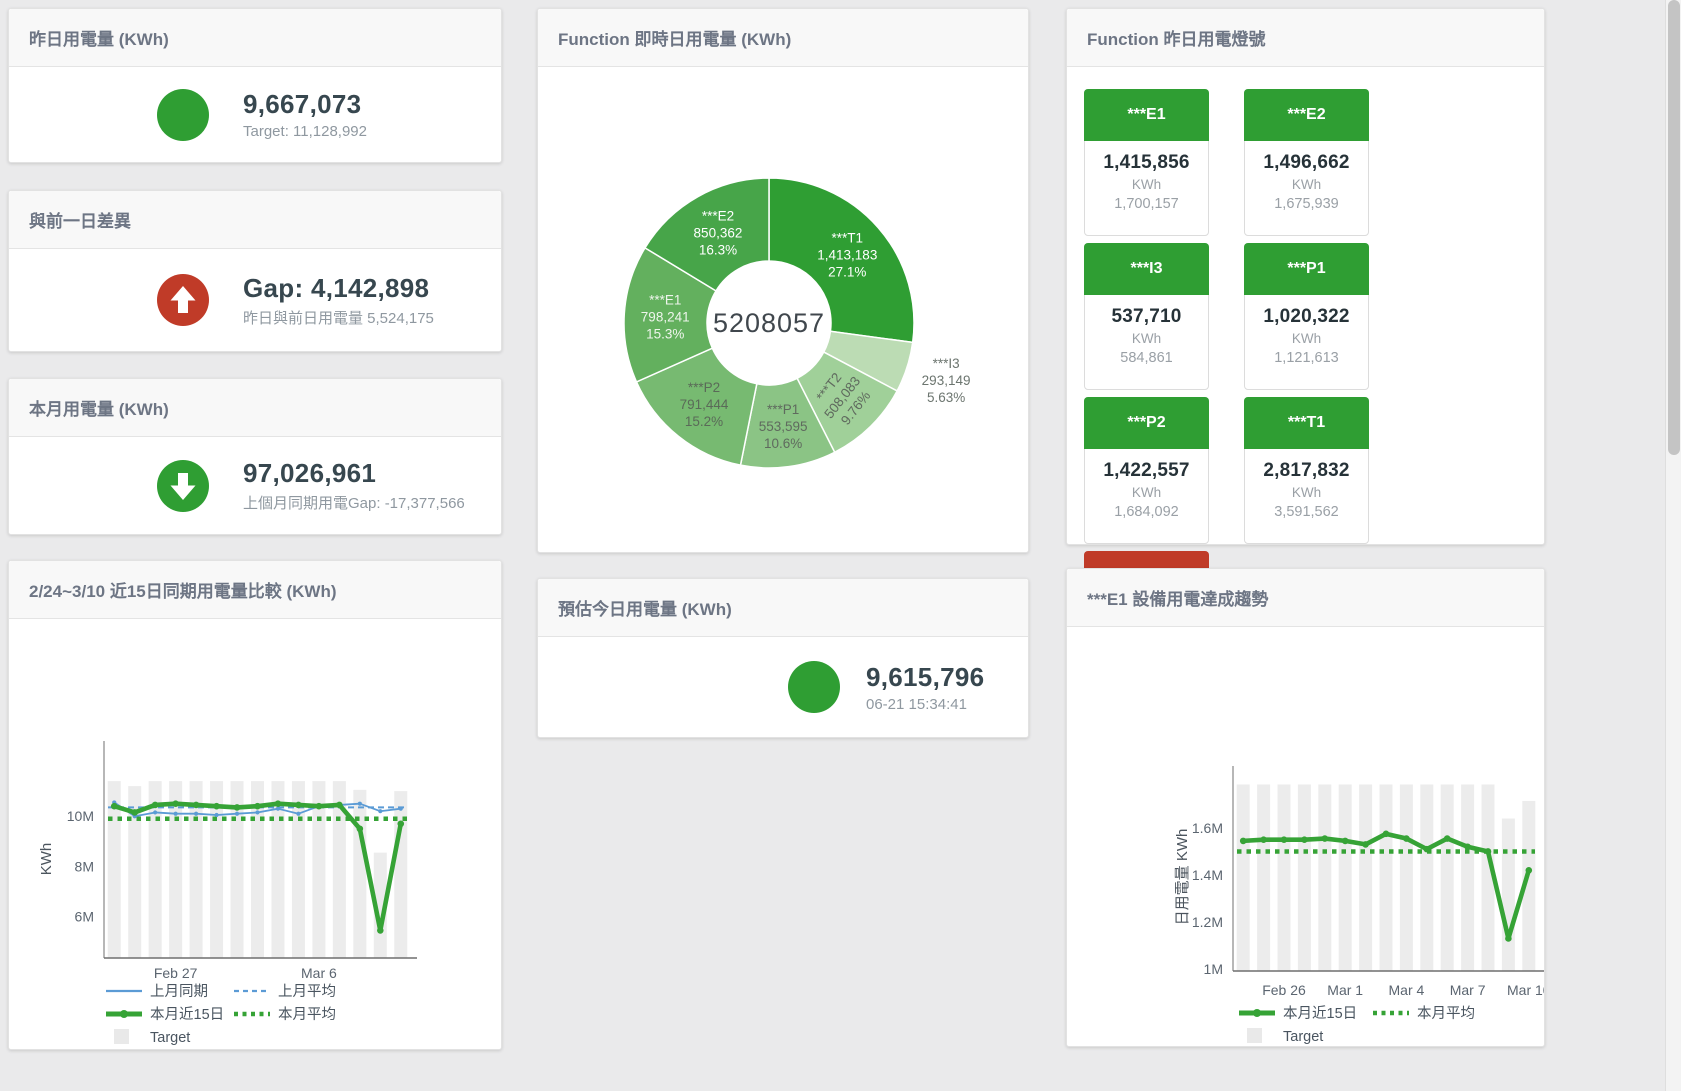  Describe the element at coordinates (1345, 990) in the screenshot. I see `x-tick-label: Mar 1` at that location.